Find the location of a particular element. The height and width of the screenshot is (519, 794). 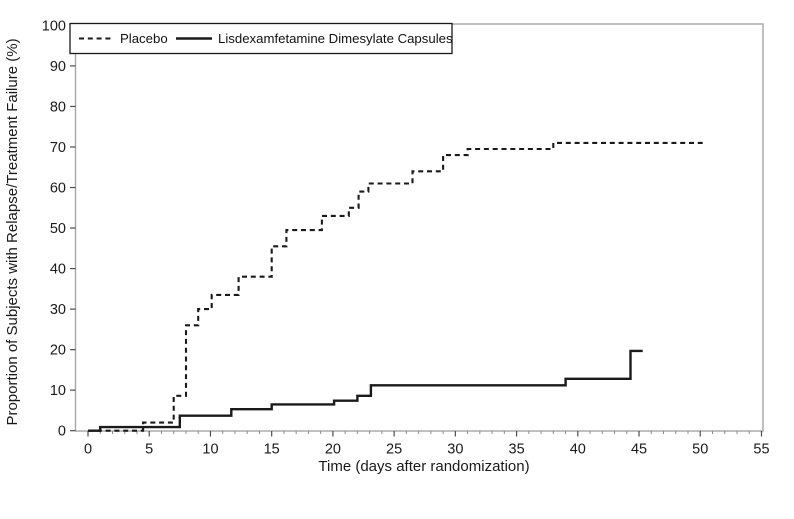

x-tick-label: 50 is located at coordinates (700, 450).